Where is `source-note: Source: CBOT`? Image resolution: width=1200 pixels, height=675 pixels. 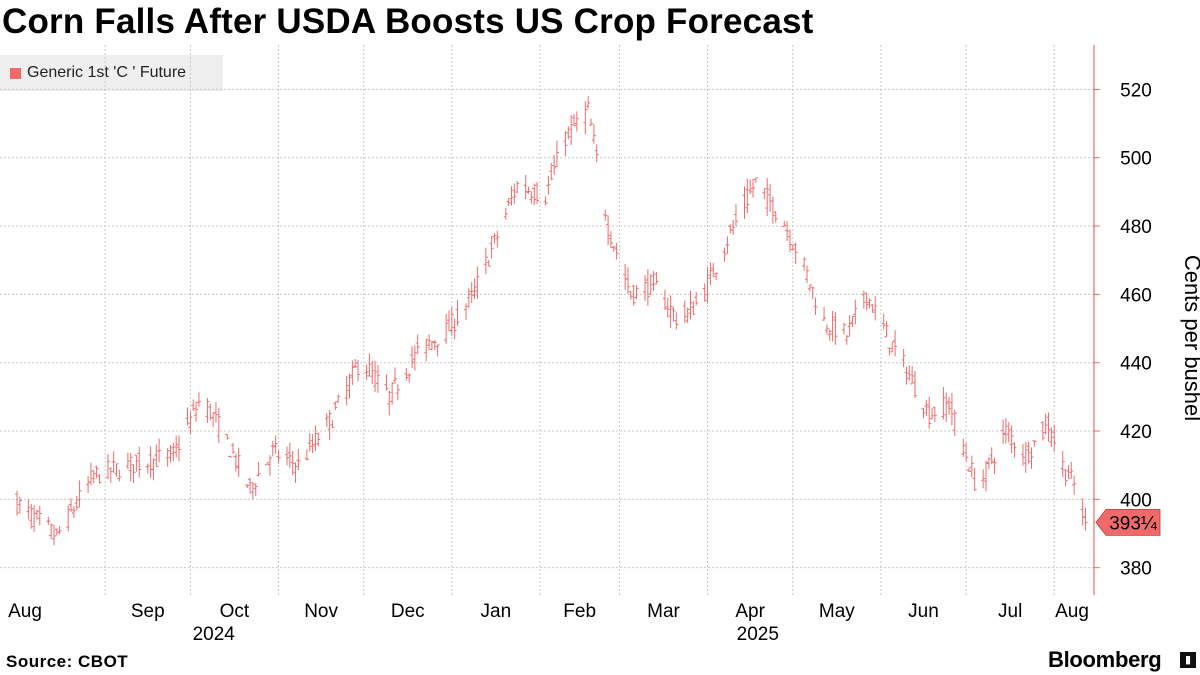
source-note: Source: CBOT is located at coordinates (67, 661).